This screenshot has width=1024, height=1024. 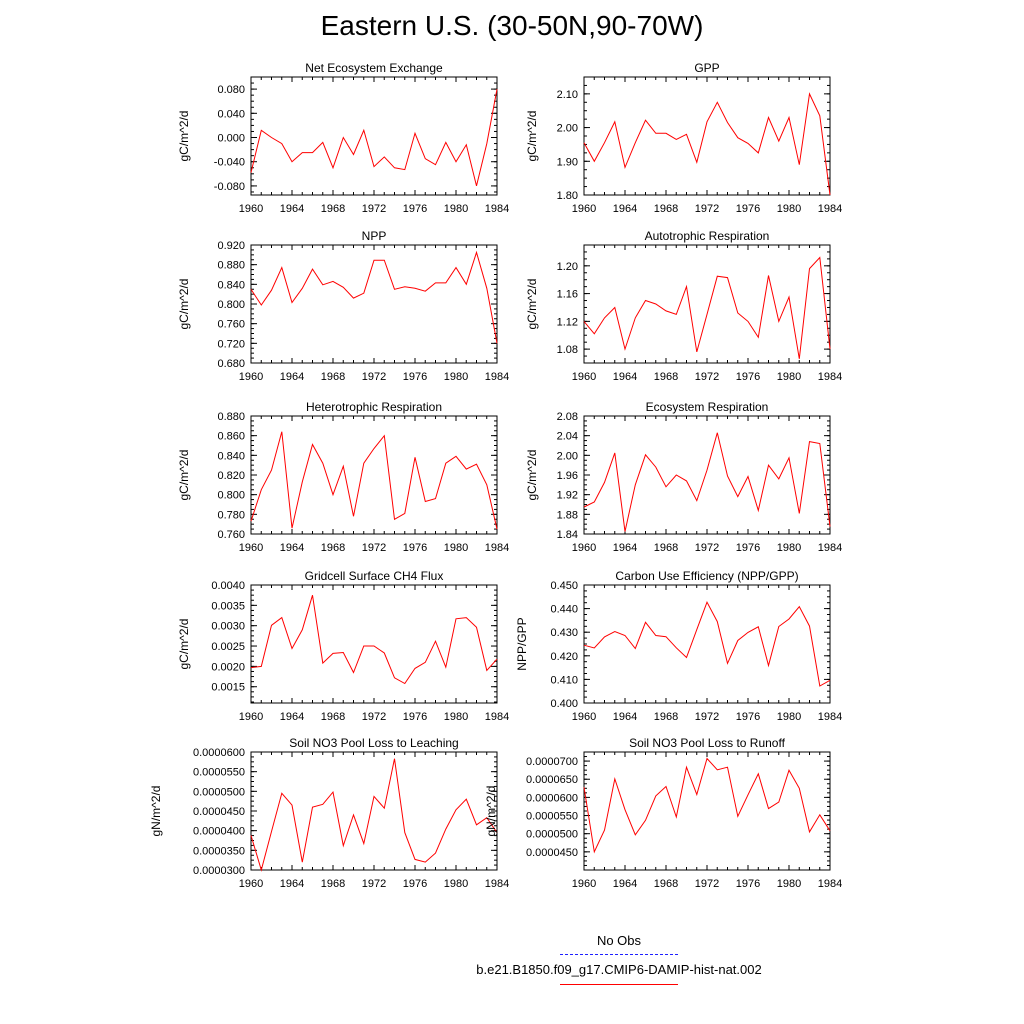 What do you see at coordinates (552, 817) in the screenshot?
I see `y-tick-label: 0.0000550` at bounding box center [552, 817].